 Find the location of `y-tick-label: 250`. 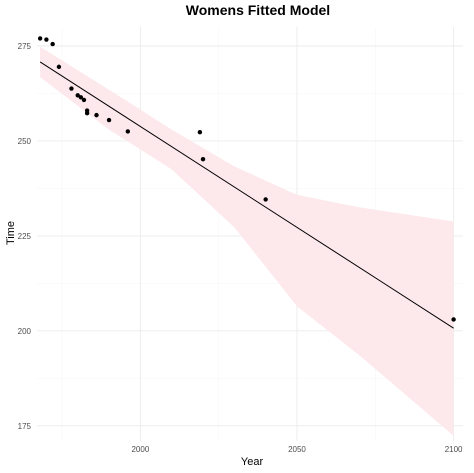

y-tick-label: 250 is located at coordinates (25, 141).